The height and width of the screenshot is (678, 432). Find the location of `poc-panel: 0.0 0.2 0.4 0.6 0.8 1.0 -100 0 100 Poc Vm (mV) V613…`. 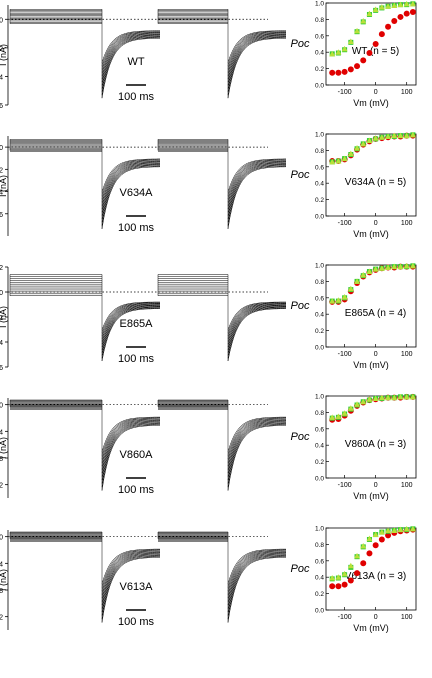

poc-panel: 0.0 0.2 0.4 0.6 0.8 1.0 -100 0 100 Poc Vm (mV) V613… is located at coordinates (354, 579).